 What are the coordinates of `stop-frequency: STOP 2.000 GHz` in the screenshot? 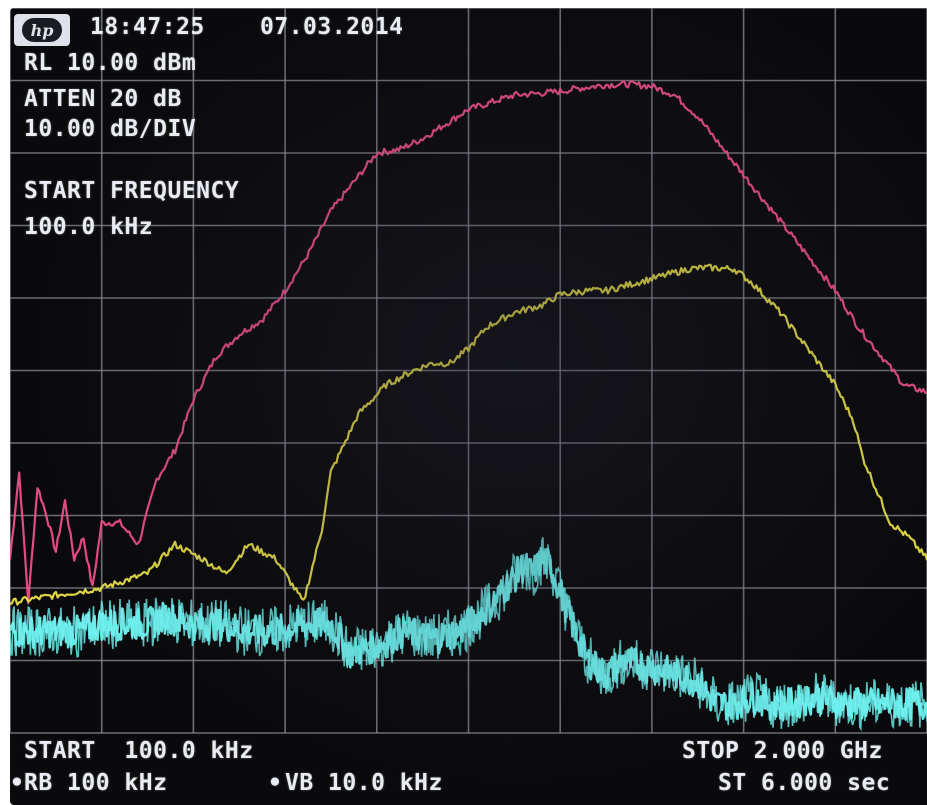 It's located at (782, 751).